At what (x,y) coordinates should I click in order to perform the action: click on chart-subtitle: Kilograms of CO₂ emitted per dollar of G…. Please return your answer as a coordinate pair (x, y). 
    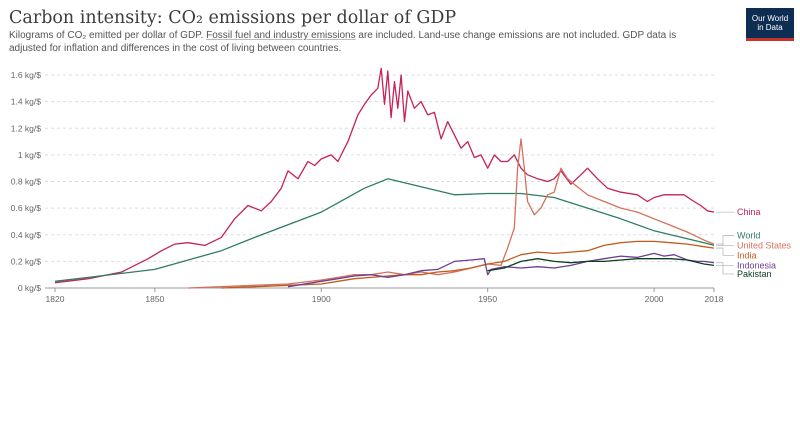
    Looking at the image, I should click on (359, 42).